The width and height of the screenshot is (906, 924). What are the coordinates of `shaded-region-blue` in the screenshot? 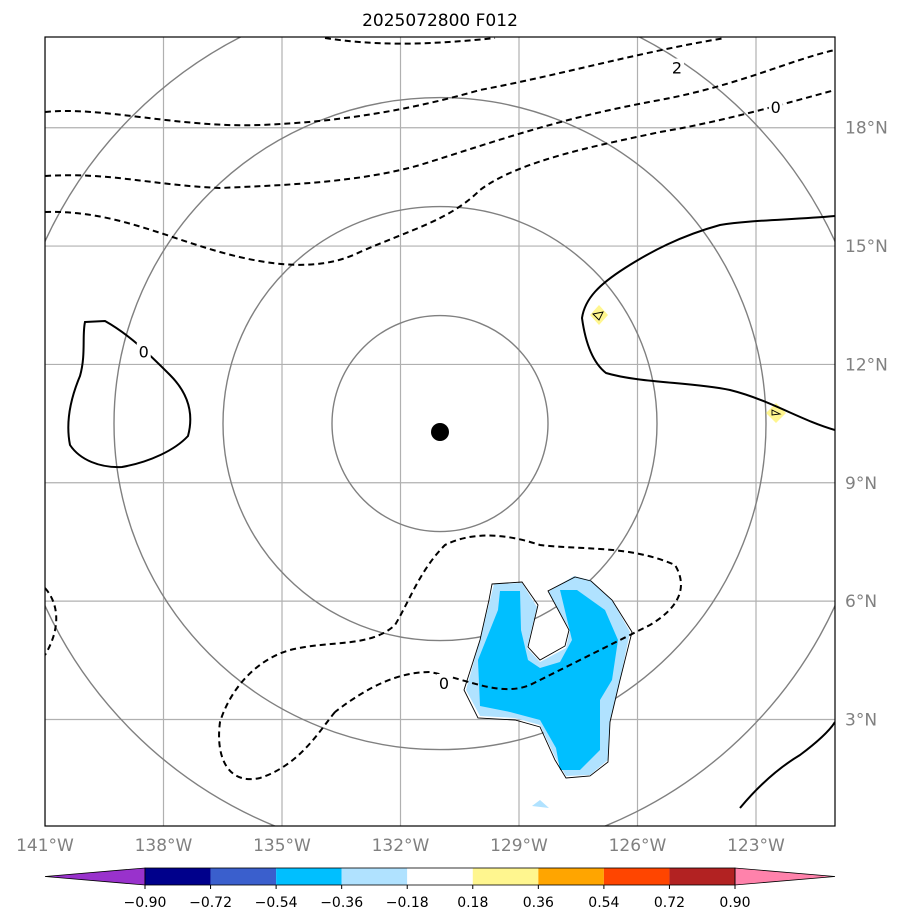 It's located at (548, 680).